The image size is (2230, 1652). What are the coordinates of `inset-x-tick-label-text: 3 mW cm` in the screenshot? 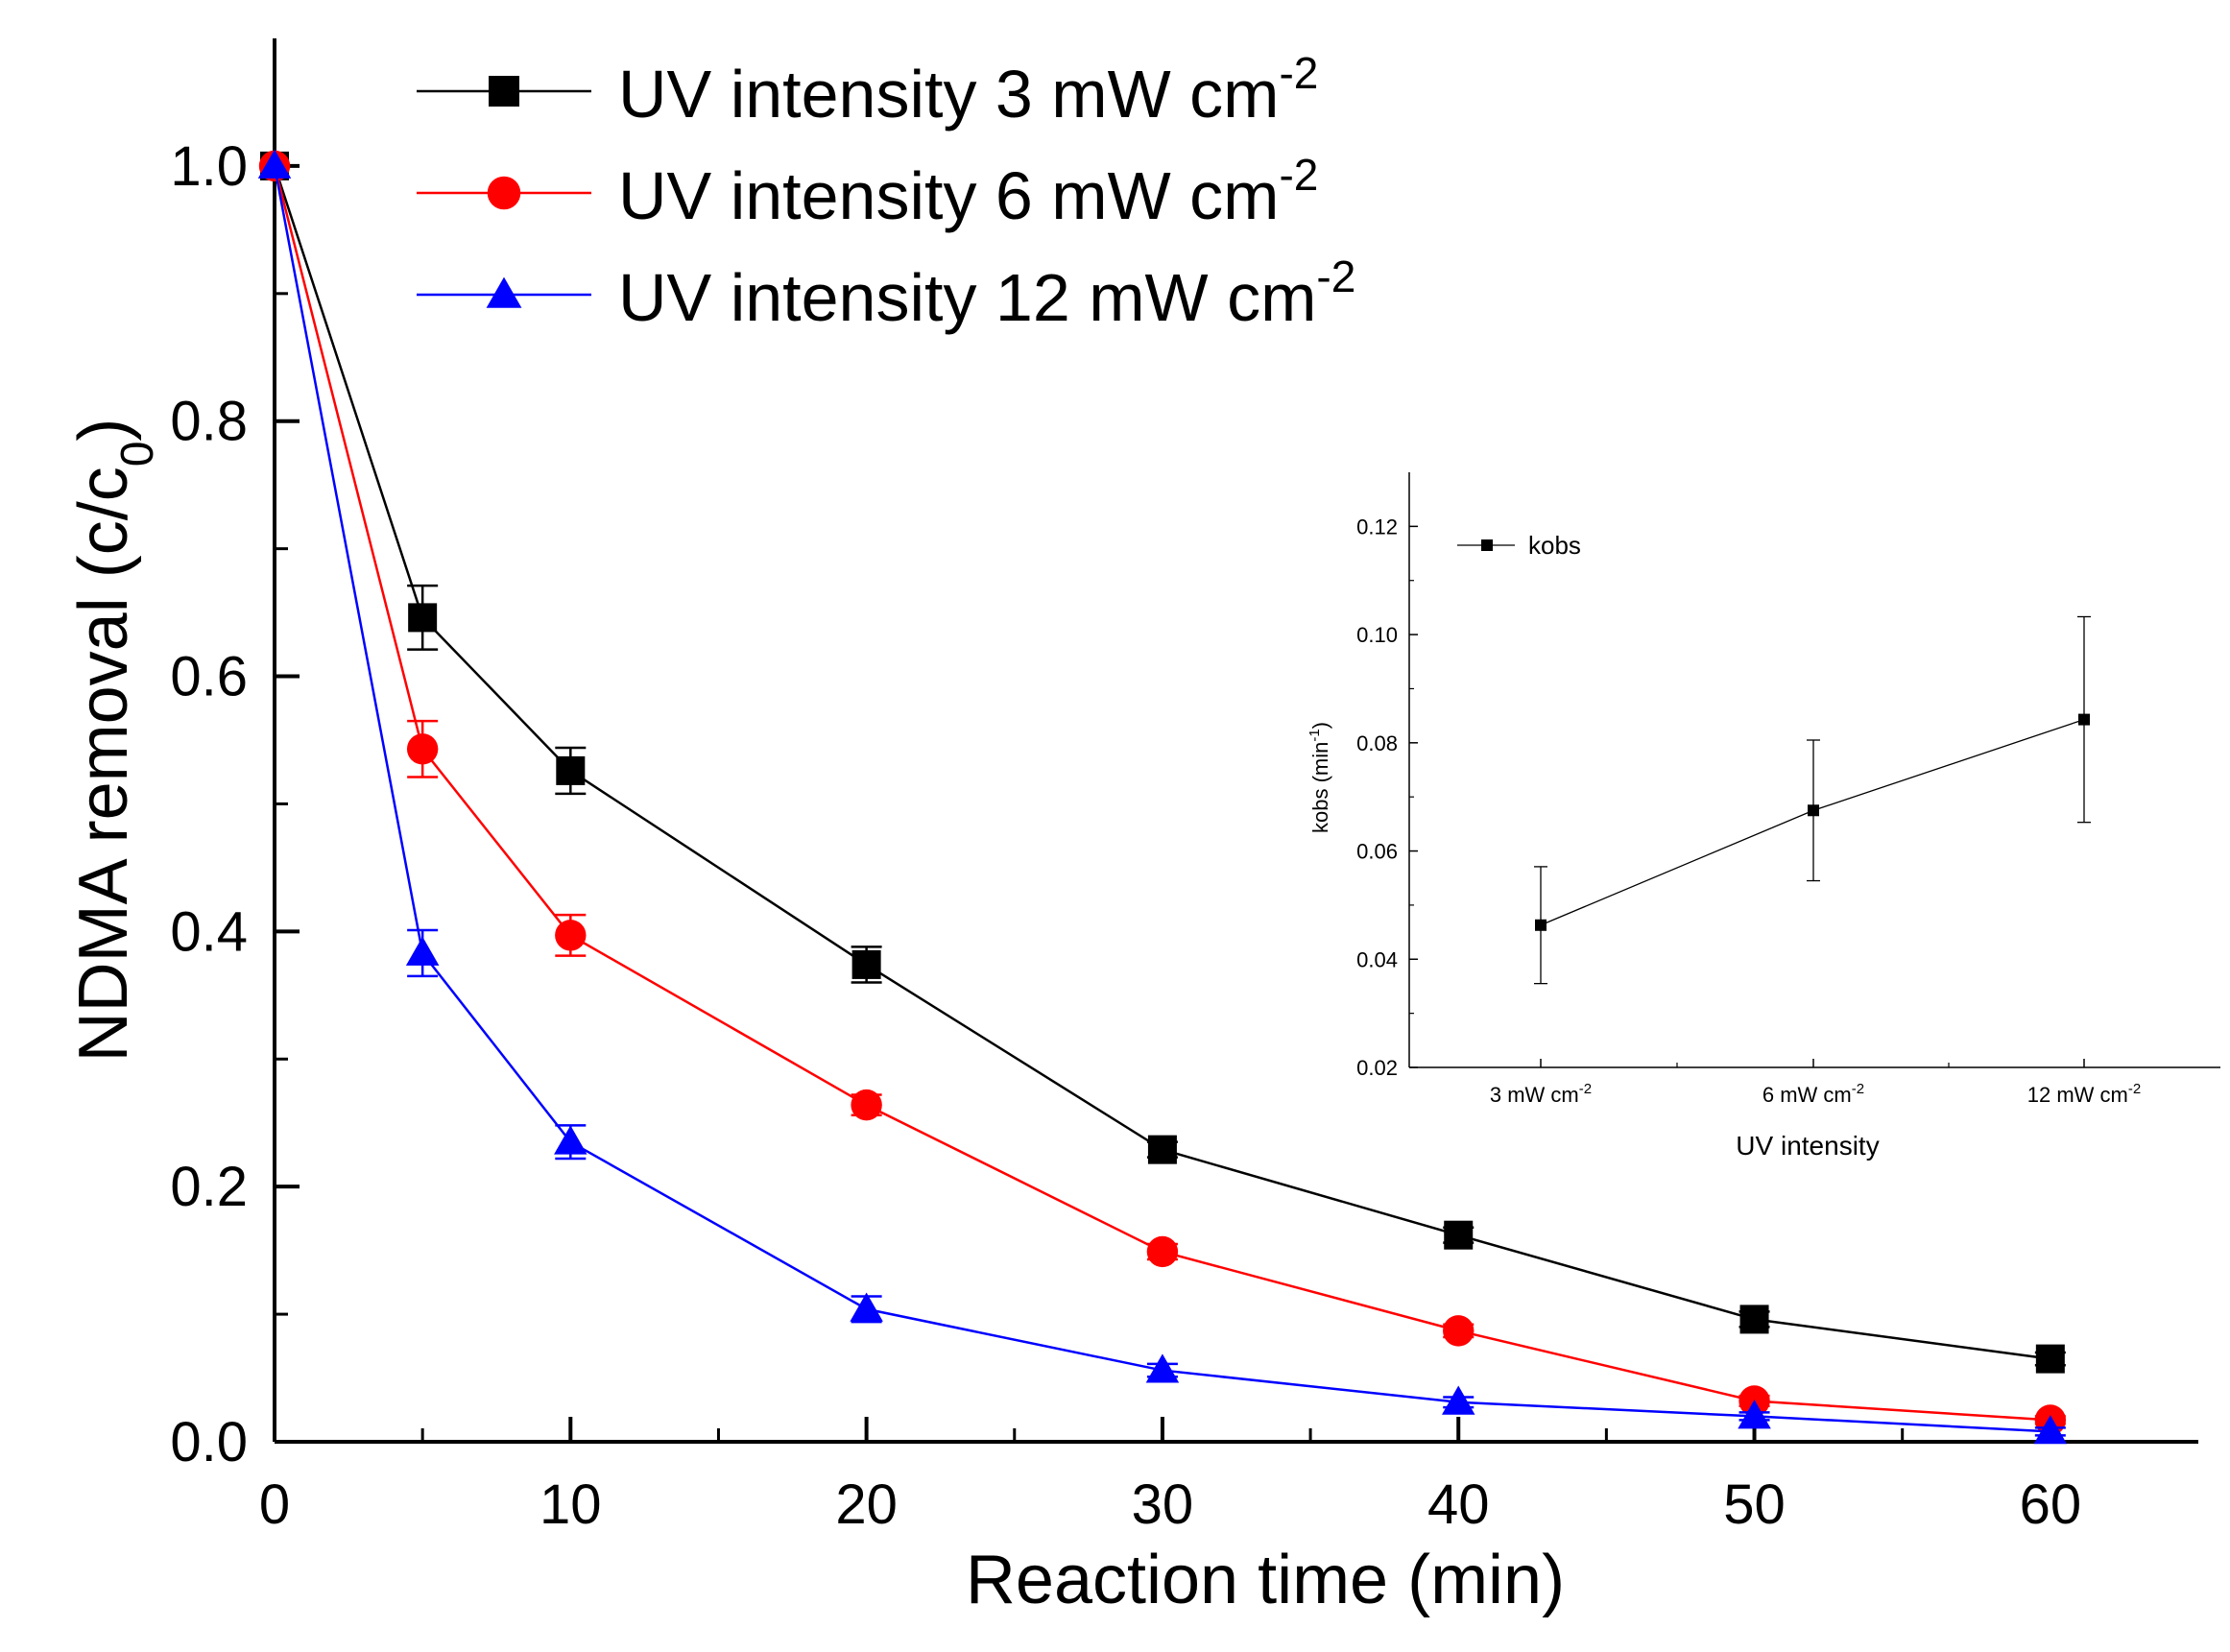 It's located at (1534, 1095).